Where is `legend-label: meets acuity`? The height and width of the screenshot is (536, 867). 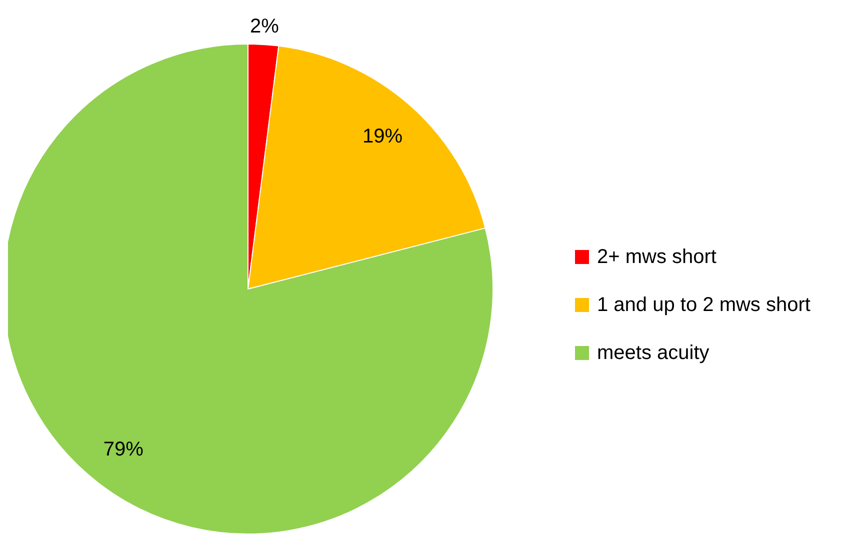
legend-label: meets acuity is located at coordinates (653, 353).